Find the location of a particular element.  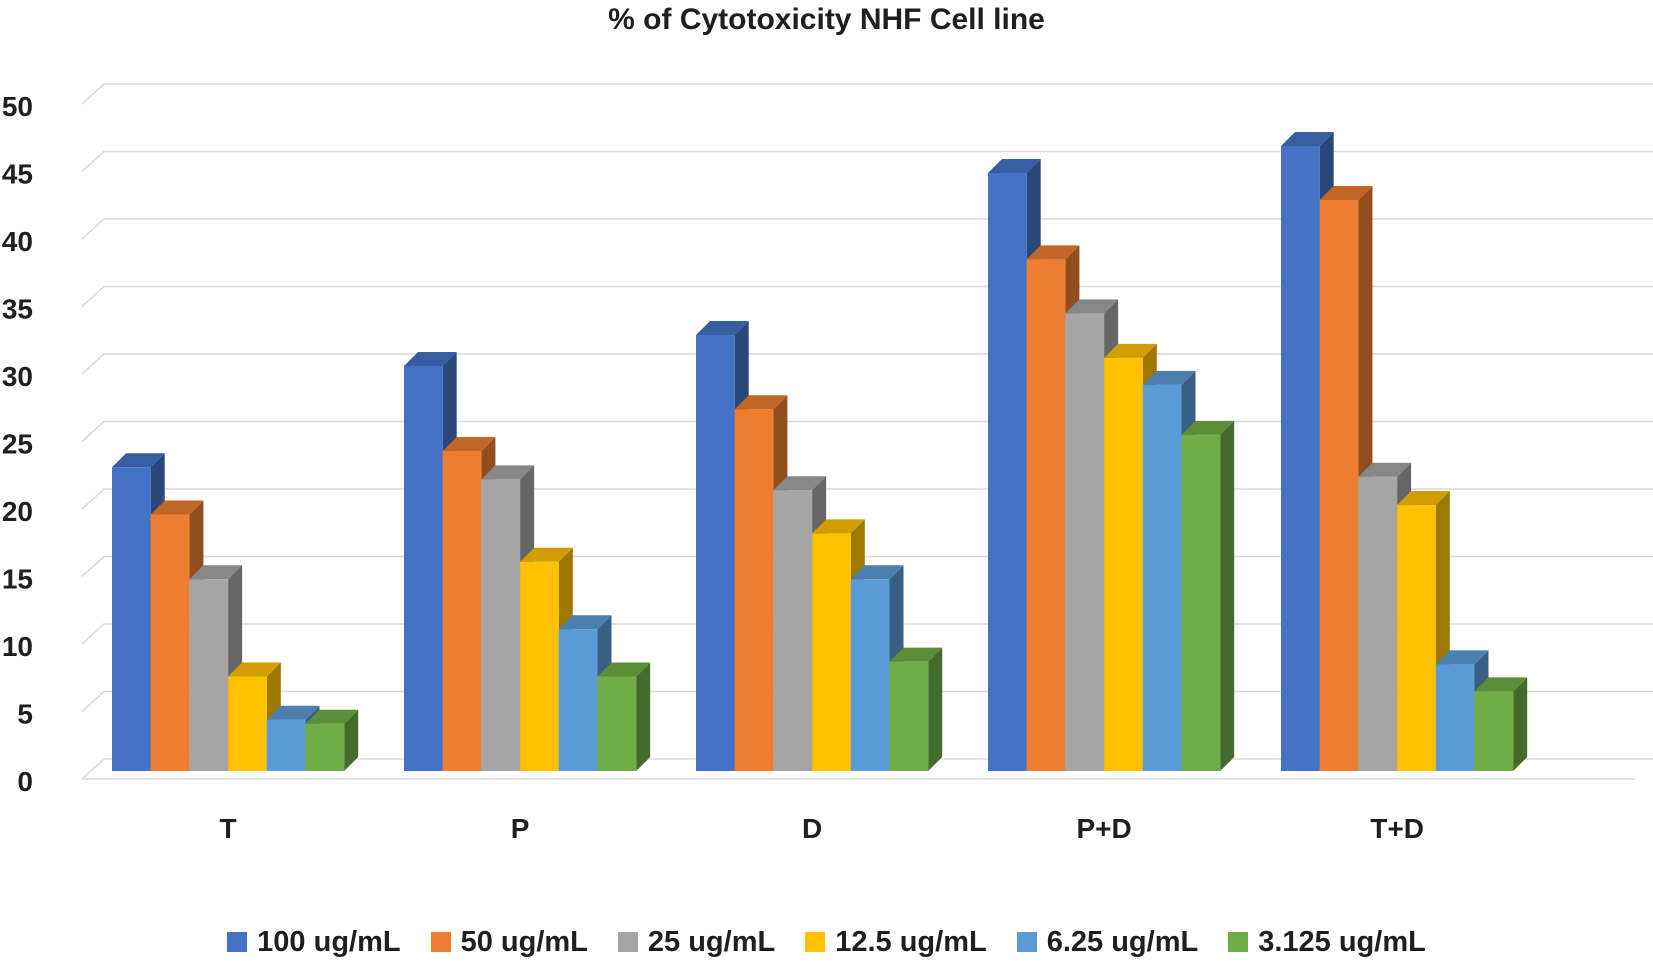

legend-label: 25 ug/mL is located at coordinates (711, 941).